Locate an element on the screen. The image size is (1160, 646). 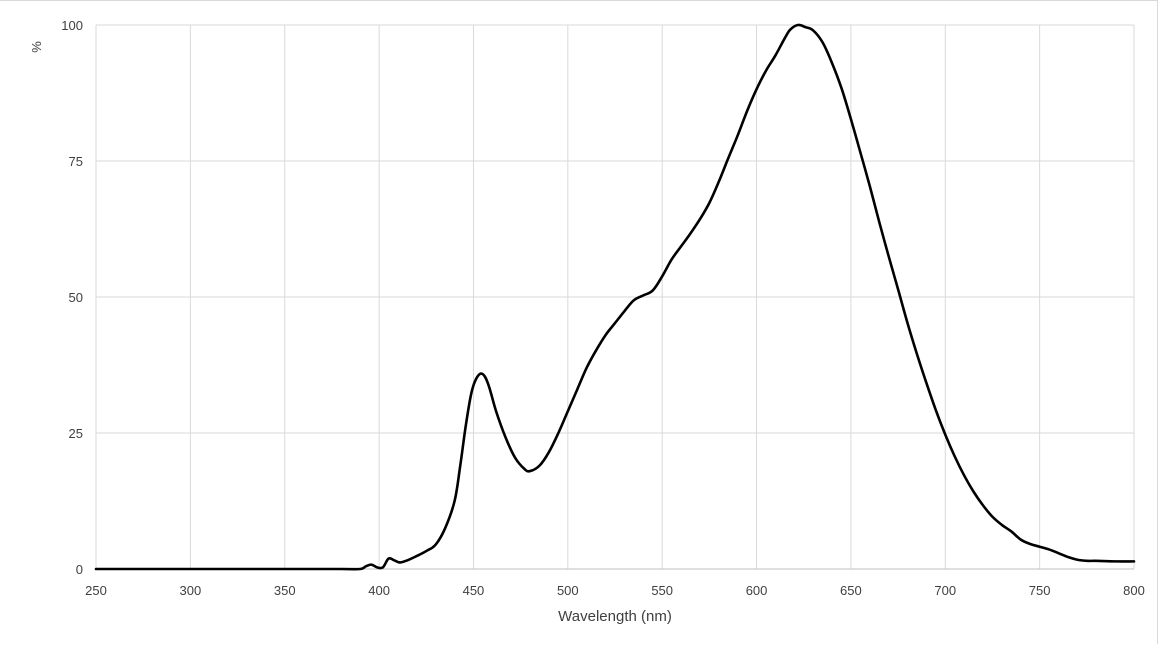
x-tick-label-800: 800 is located at coordinates (1134, 590).